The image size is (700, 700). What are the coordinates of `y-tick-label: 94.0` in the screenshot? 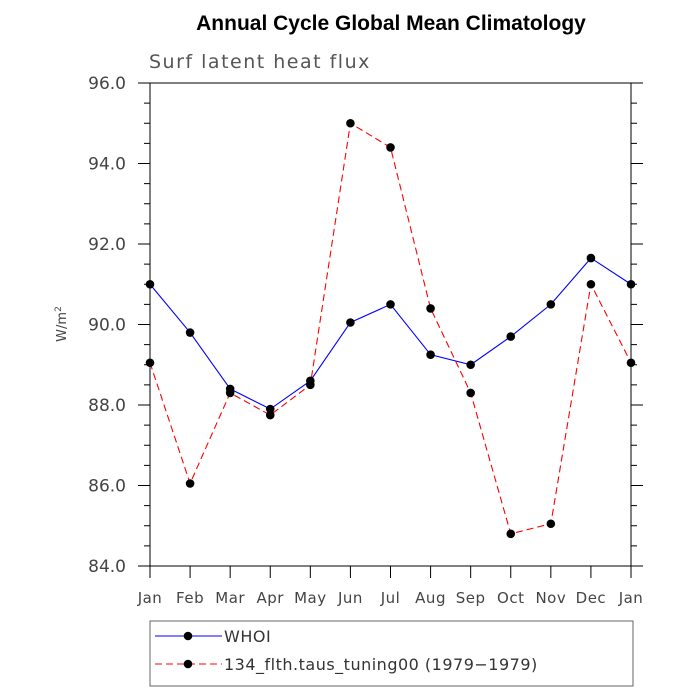 It's located at (107, 165).